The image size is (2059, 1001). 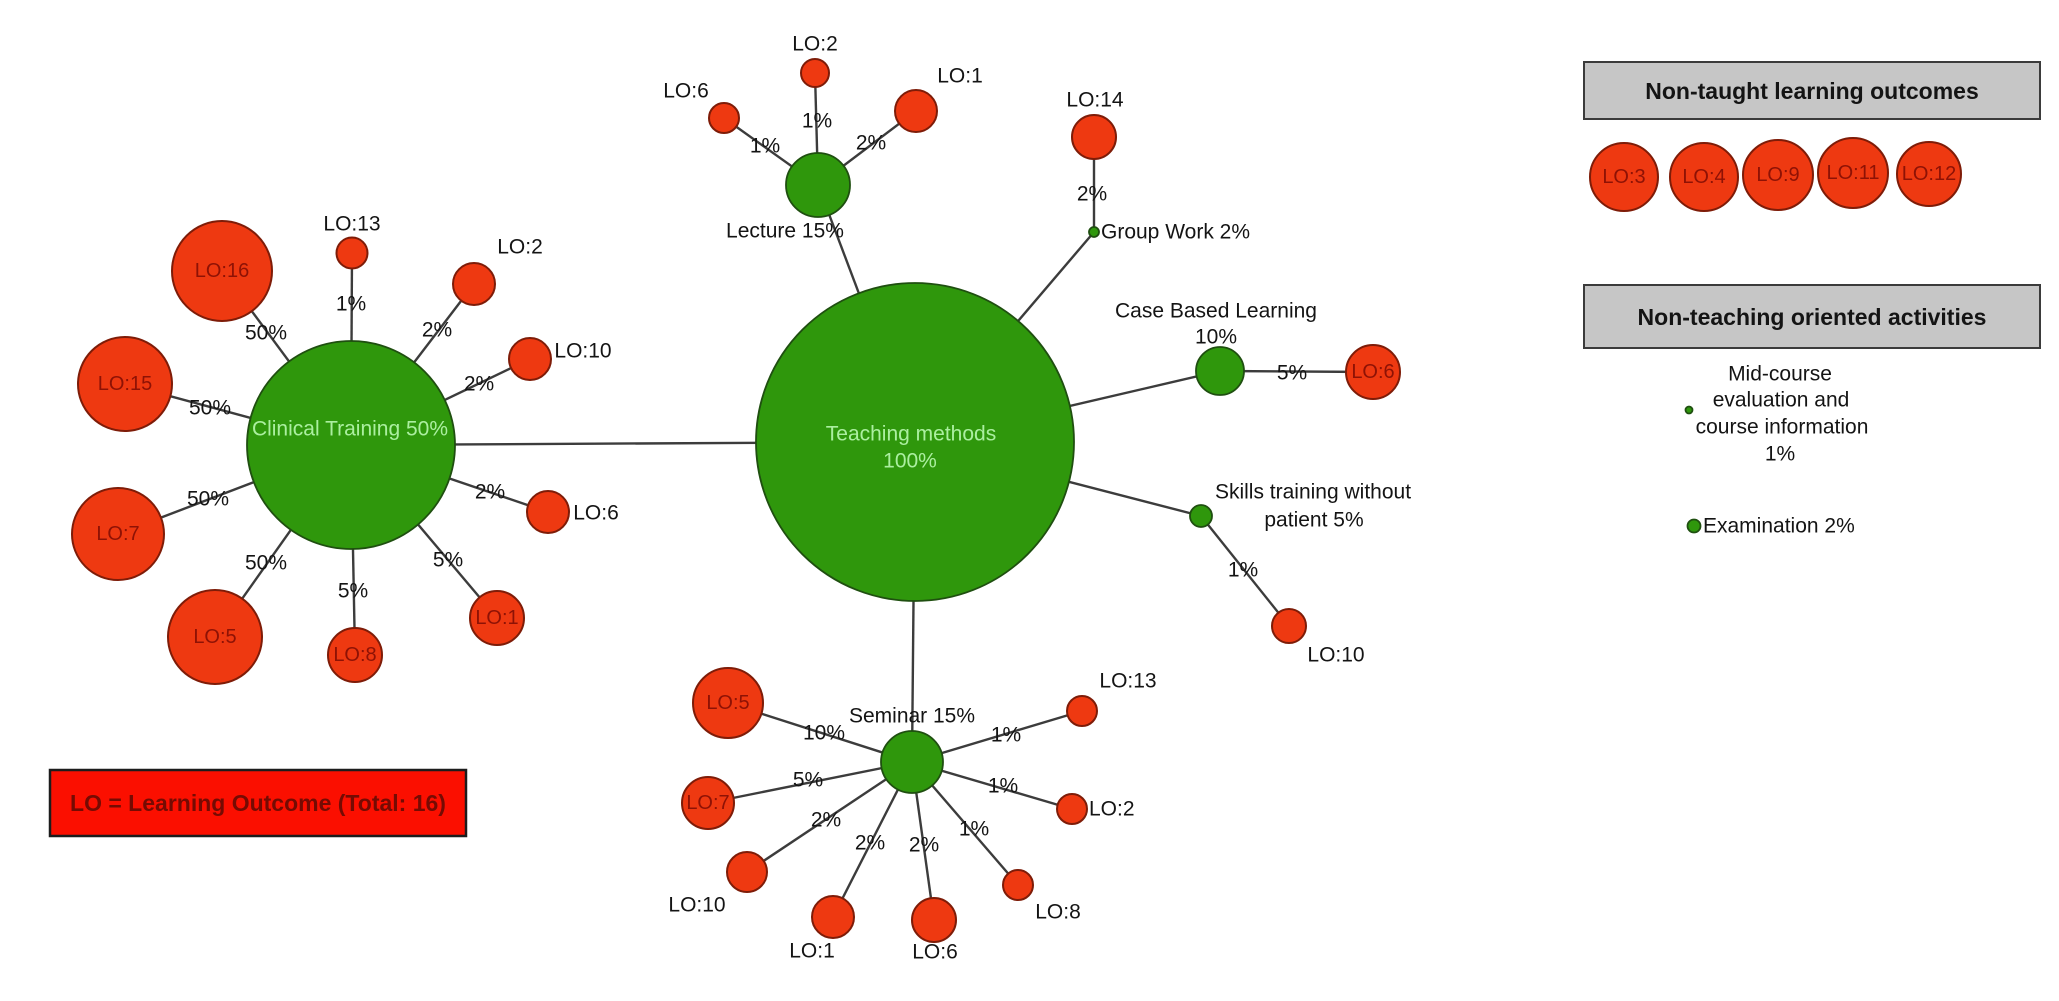 I want to click on svg-text: LO:9, so click(x=1777, y=175).